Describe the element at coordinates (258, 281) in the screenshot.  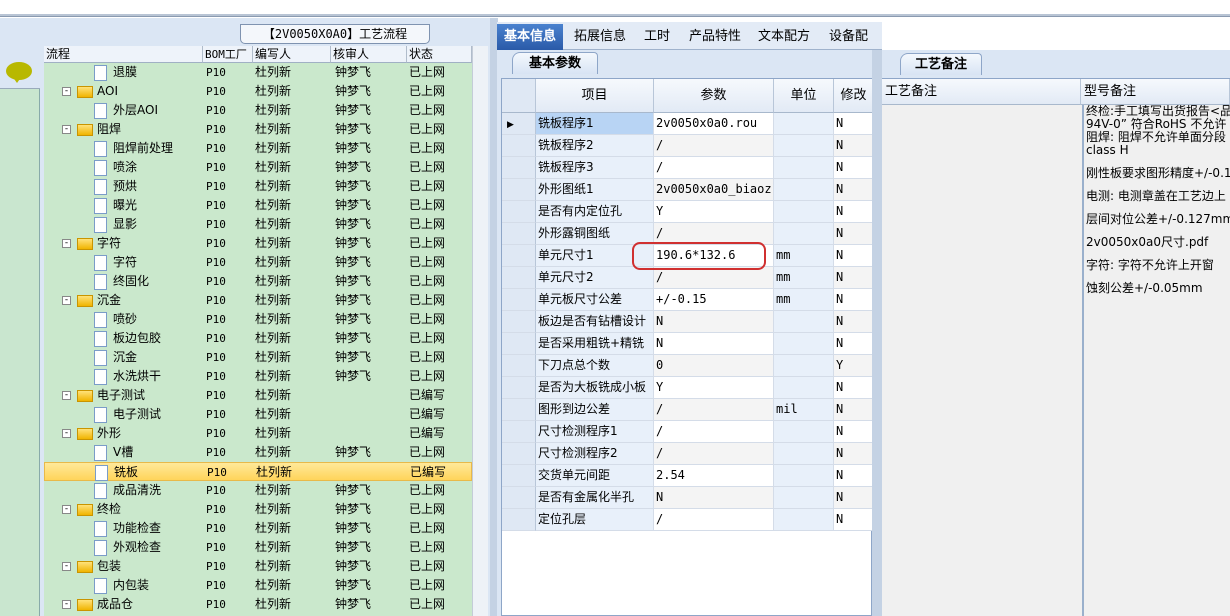
I see `tree-row: 终固化 P10 杜列新 钟梦飞 已上网` at that location.